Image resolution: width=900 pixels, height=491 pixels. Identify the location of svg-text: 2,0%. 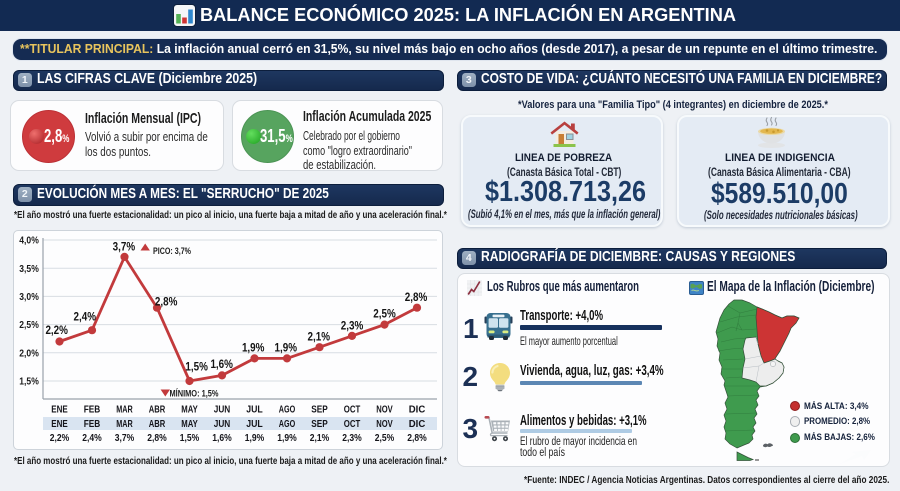
(29, 353).